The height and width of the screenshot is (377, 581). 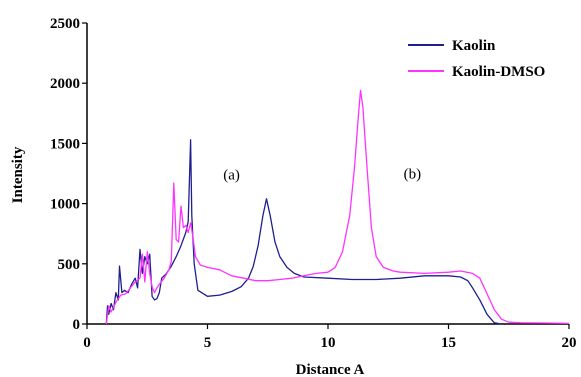 I want to click on annotations: (a) (b), so click(x=322, y=174).